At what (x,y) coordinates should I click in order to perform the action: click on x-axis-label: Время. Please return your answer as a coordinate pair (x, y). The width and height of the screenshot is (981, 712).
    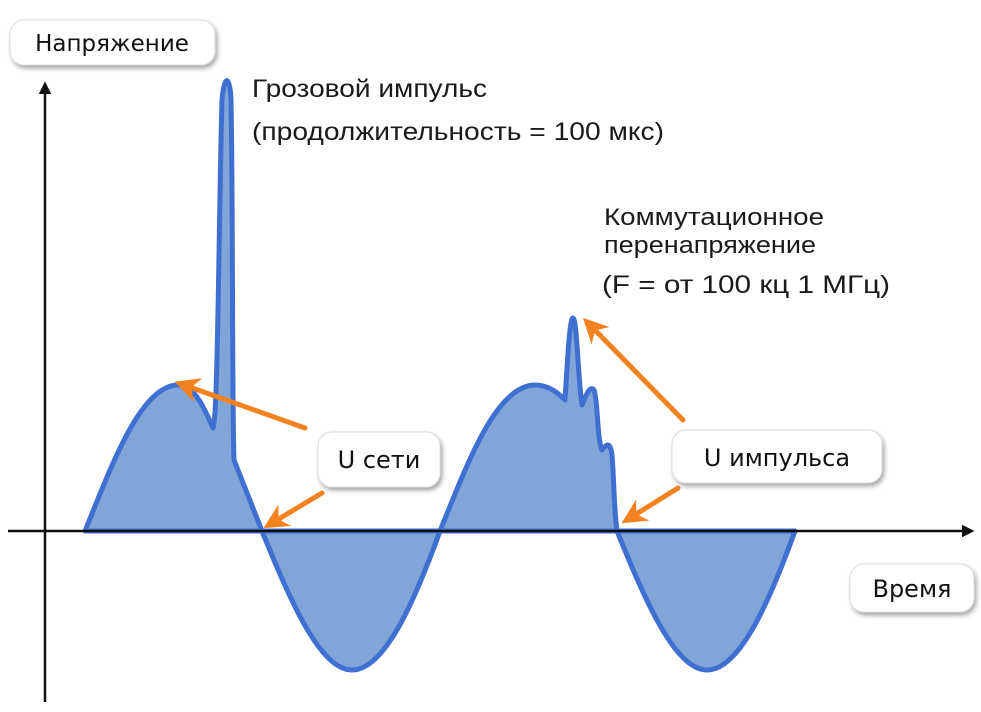
    Looking at the image, I should click on (911, 589).